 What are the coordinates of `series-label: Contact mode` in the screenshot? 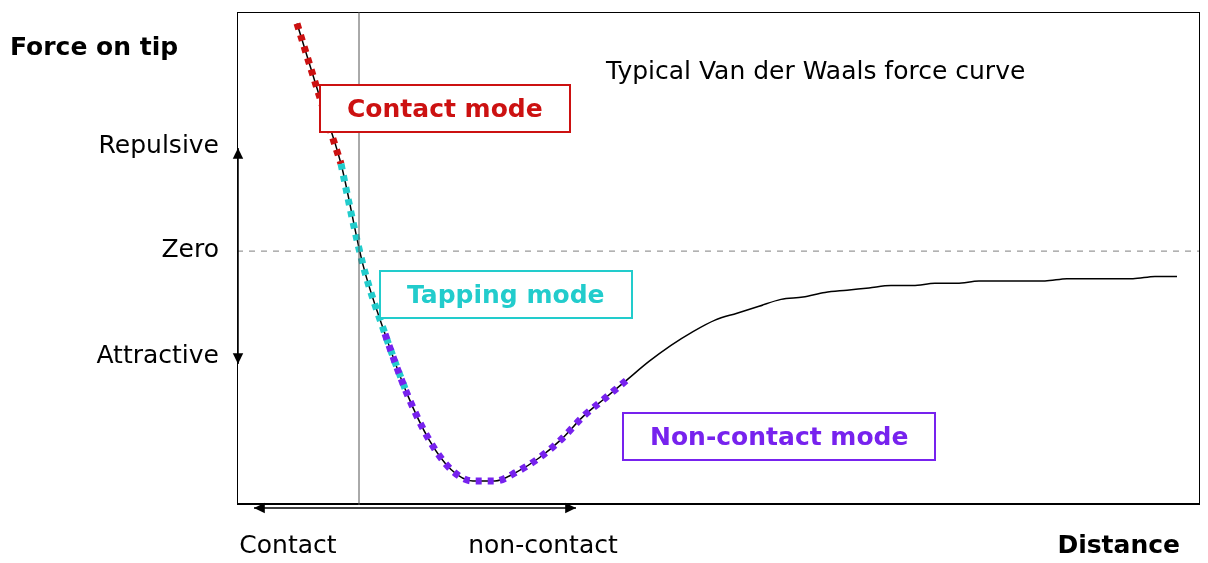 It's located at (445, 108).